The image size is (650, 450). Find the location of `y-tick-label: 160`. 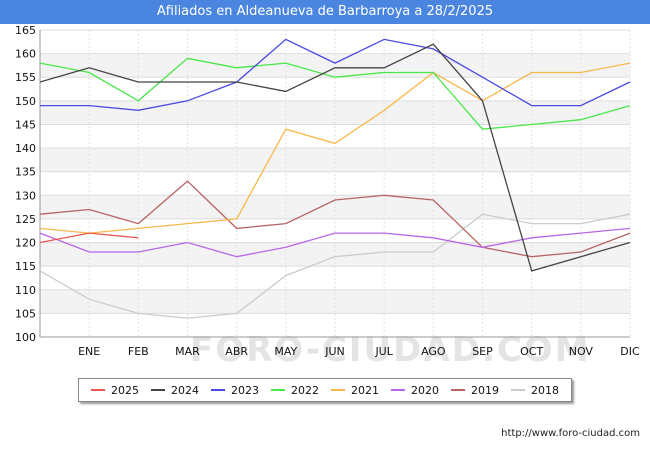

y-tick-label: 160 is located at coordinates (25, 54).